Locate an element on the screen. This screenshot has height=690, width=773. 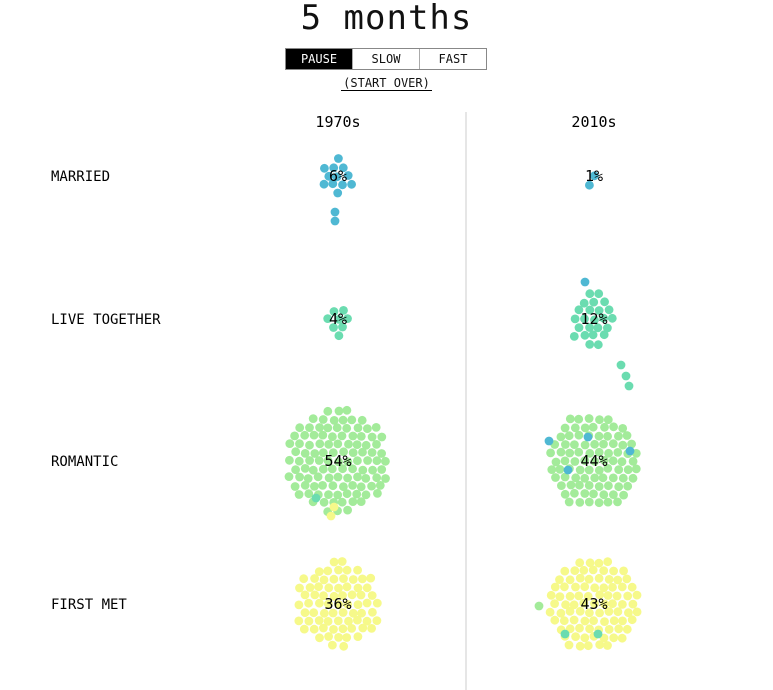
pct-1970s-first-met: 36% is located at coordinates (337, 604).